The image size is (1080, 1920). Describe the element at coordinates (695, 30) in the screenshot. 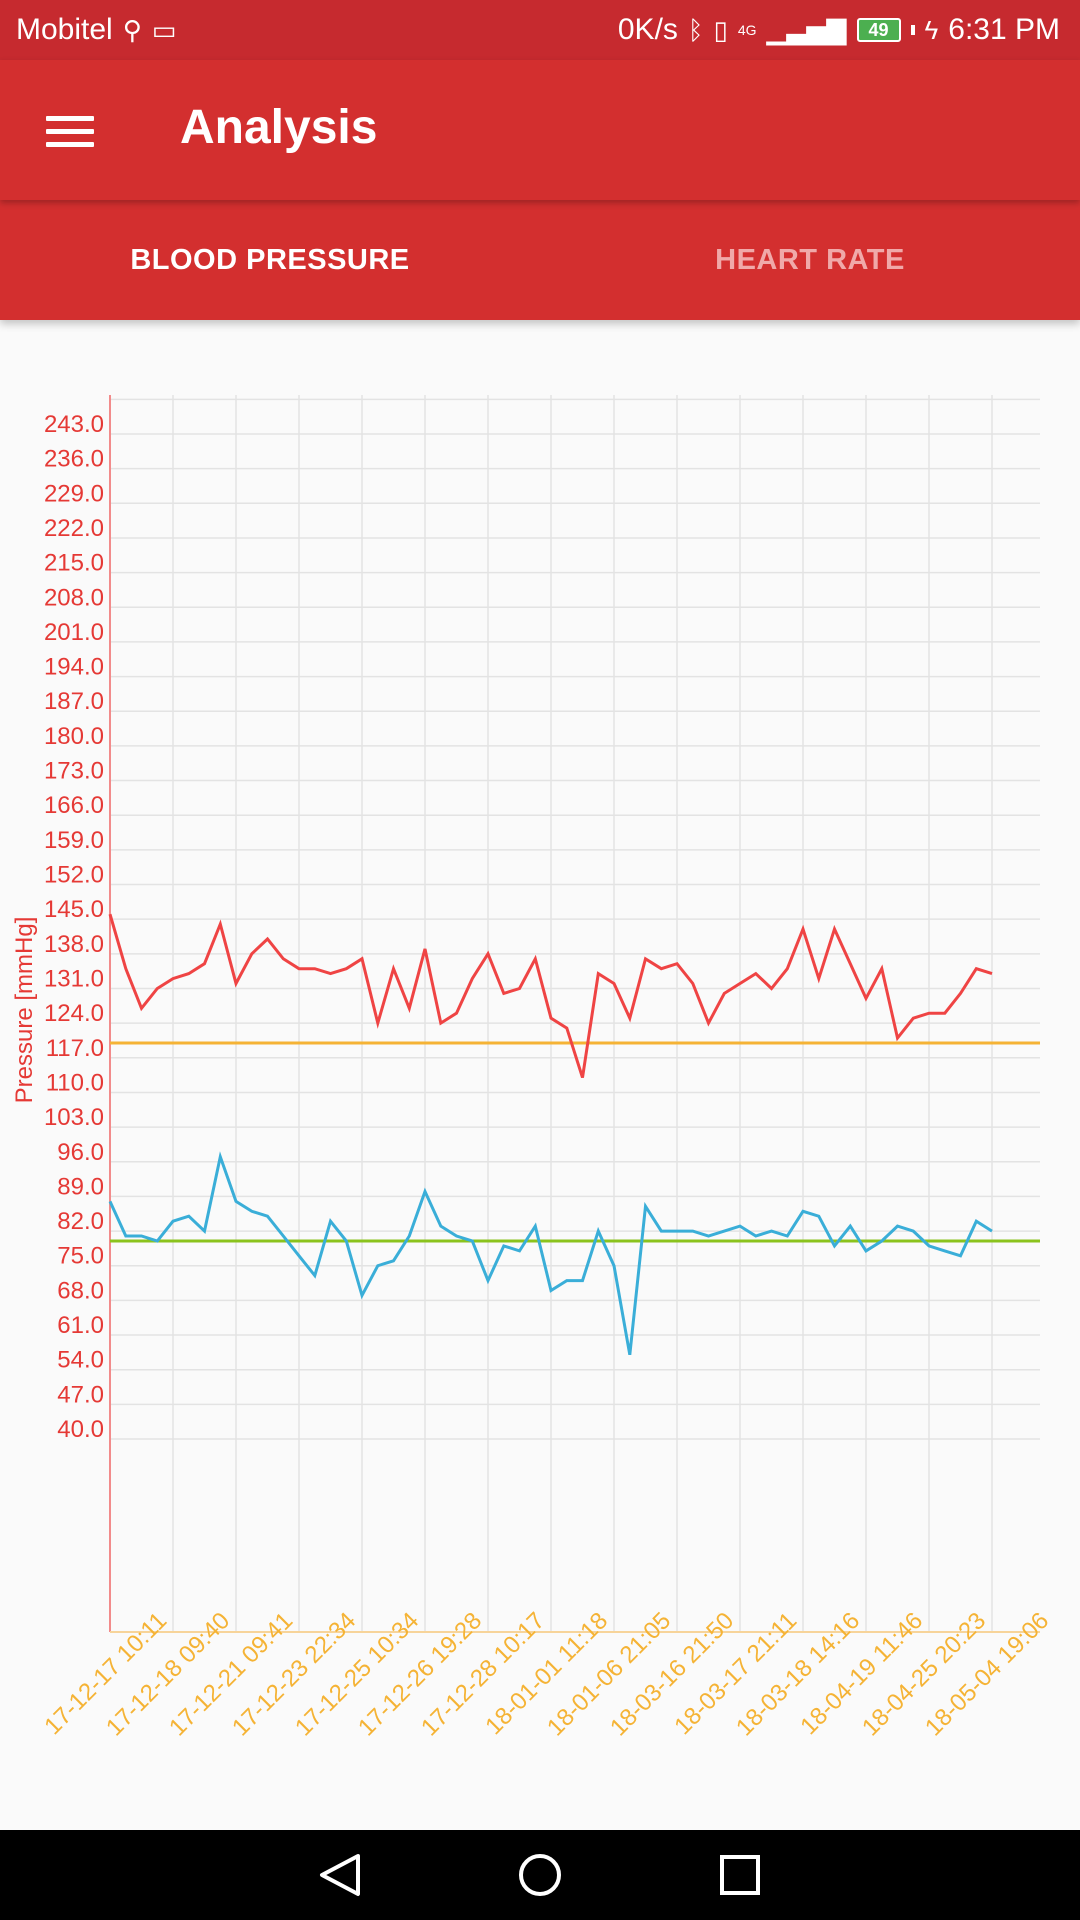

I see `bluetooth-icon: ᛒ` at that location.